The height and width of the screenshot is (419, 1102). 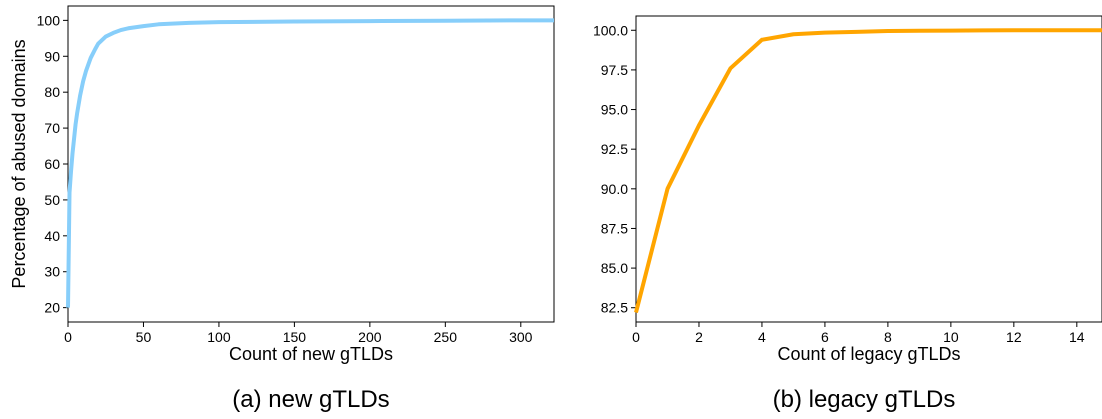 I want to click on y-axis-label: Percentage of abused domains, so click(x=19, y=163).